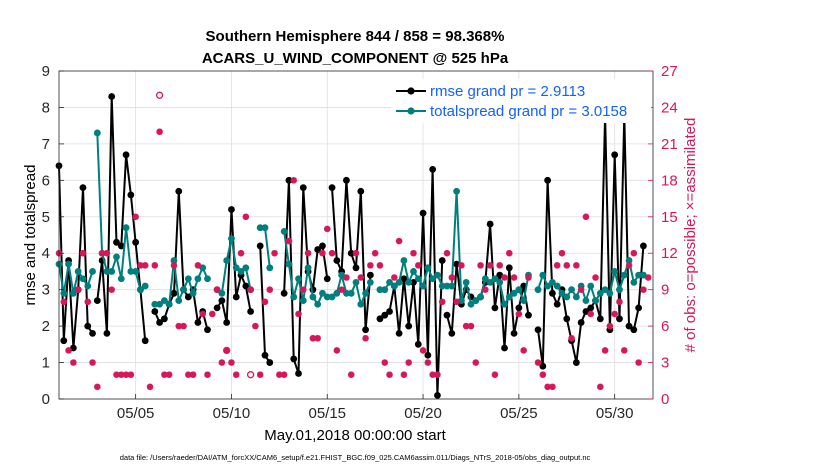 The height and width of the screenshot is (470, 830). What do you see at coordinates (690, 235) in the screenshot?
I see `y-axis-right-label: # of obs: o=possible; ×=assimilated` at bounding box center [690, 235].